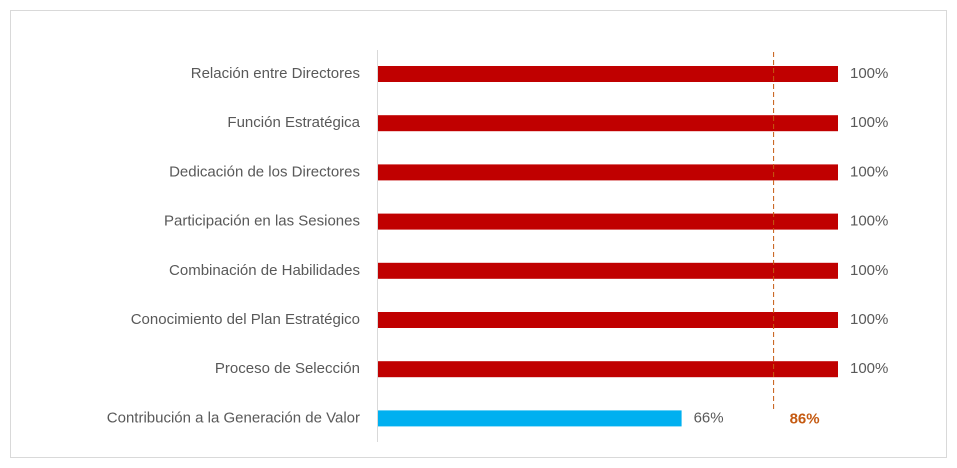  What do you see at coordinates (262, 221) in the screenshot?
I see `category-label: Participación en las Sesiones` at bounding box center [262, 221].